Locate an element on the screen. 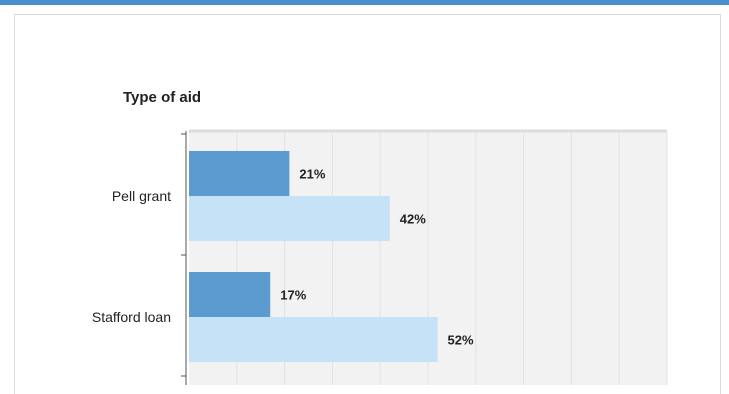  category-label-0: Pell grant is located at coordinates (141, 196).